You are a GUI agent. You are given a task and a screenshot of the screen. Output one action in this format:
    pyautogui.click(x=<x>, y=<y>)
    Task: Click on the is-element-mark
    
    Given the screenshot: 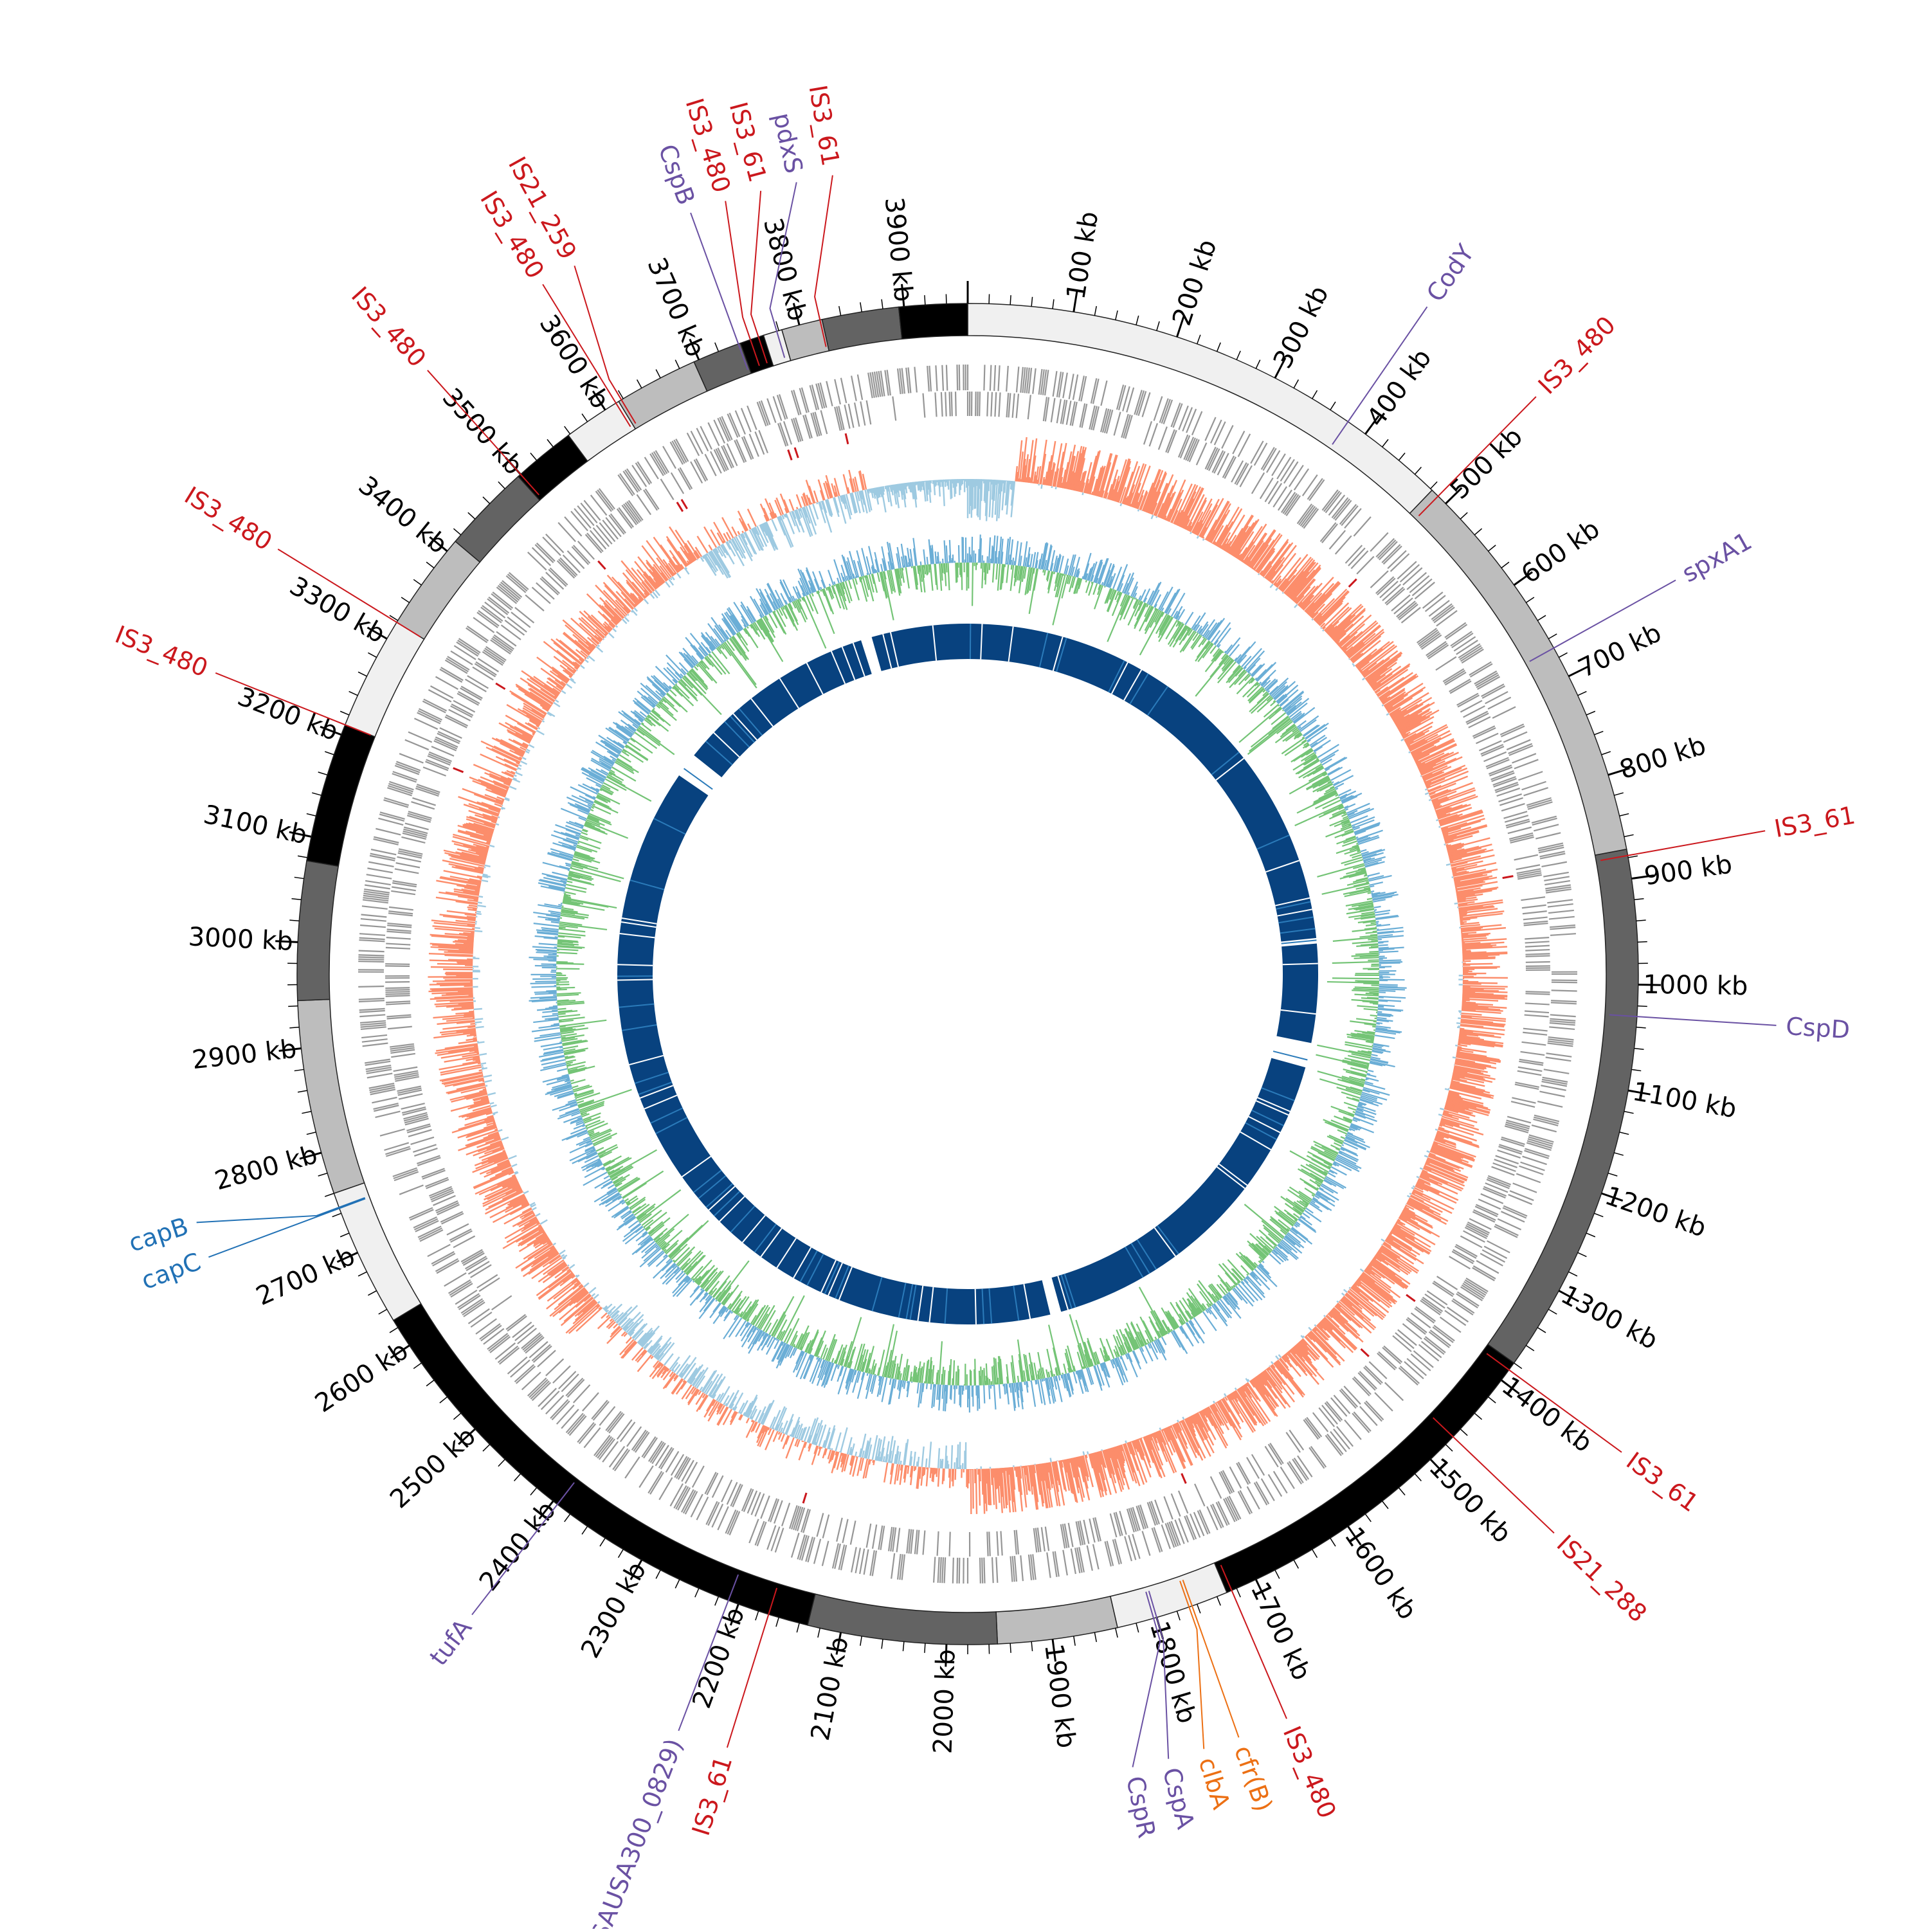 What is the action you would take?
    pyautogui.click(x=1353, y=583)
    